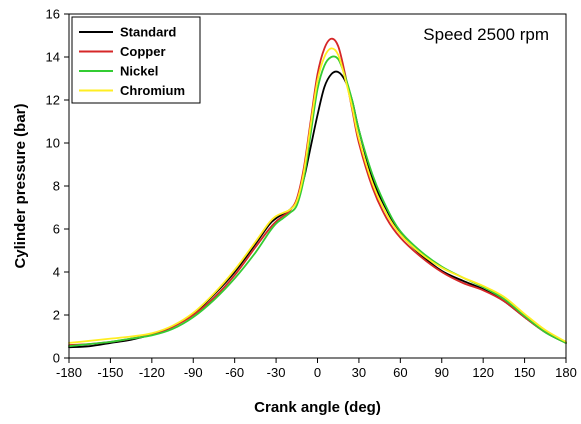 This screenshot has width=581, height=424. I want to click on x-ticks: -180 -150 -120 -90 -60 -30 0 30 60 90 120 150 180, so click(316, 369).